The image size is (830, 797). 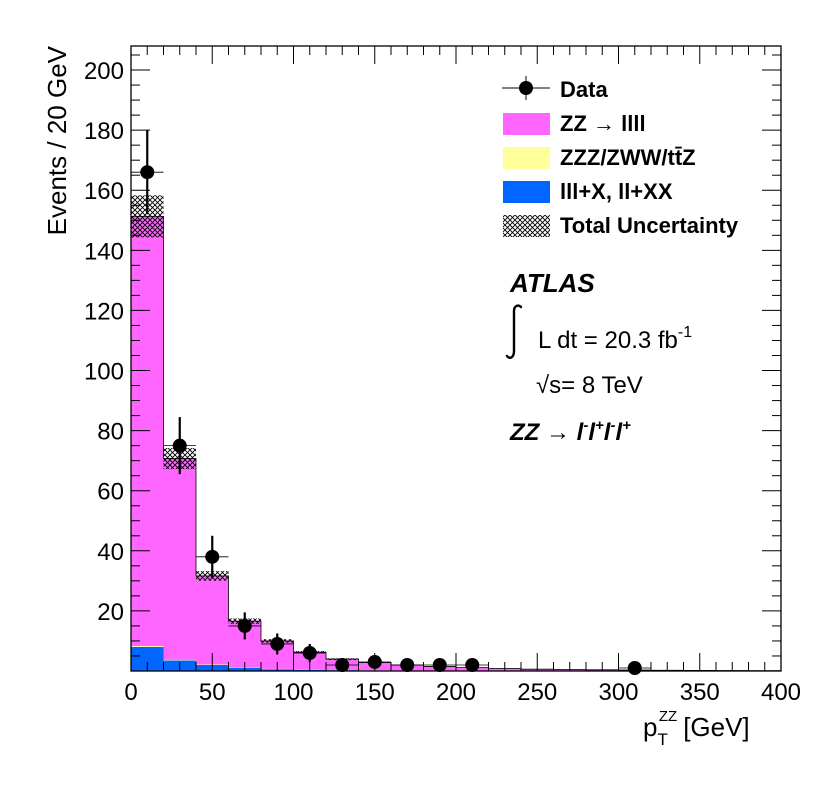 I want to click on legend-bkg-label: lll+X, ll+XX, so click(x=616, y=191).